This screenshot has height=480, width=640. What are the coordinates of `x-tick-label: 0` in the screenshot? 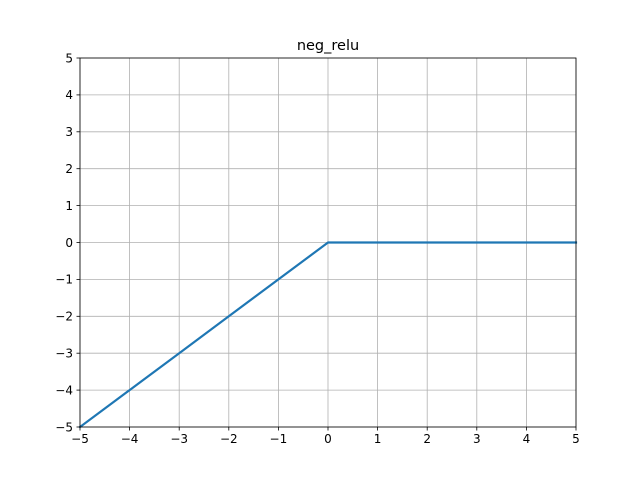 It's located at (328, 439).